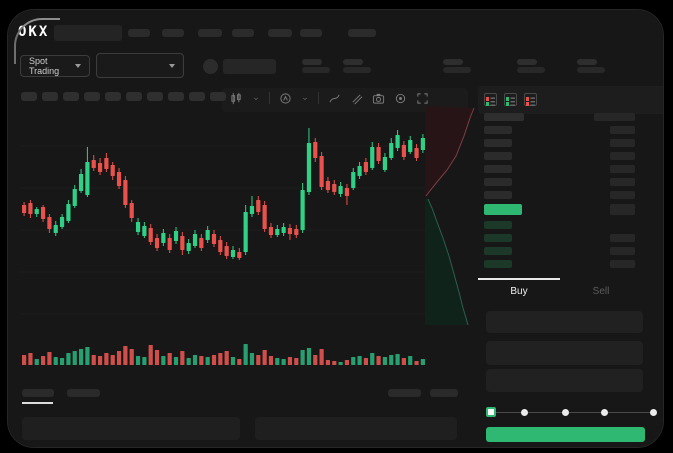 The image size is (673, 453). I want to click on volume-pane, so click(223, 354).